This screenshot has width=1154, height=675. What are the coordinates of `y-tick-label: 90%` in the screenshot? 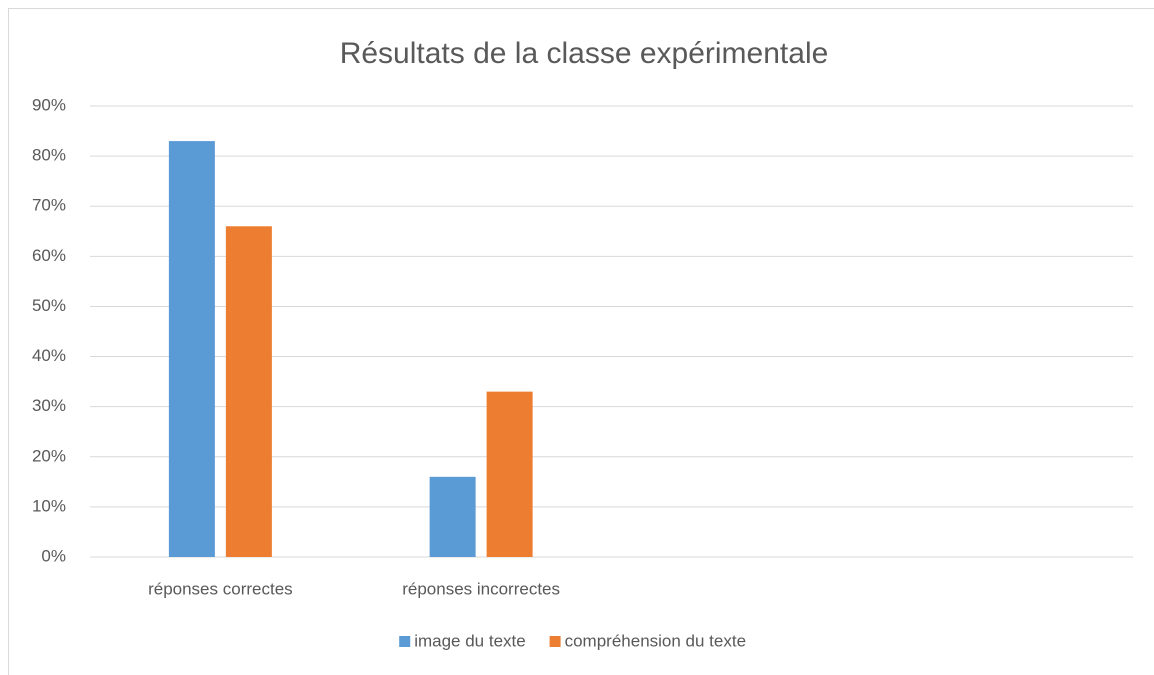 It's located at (49, 104).